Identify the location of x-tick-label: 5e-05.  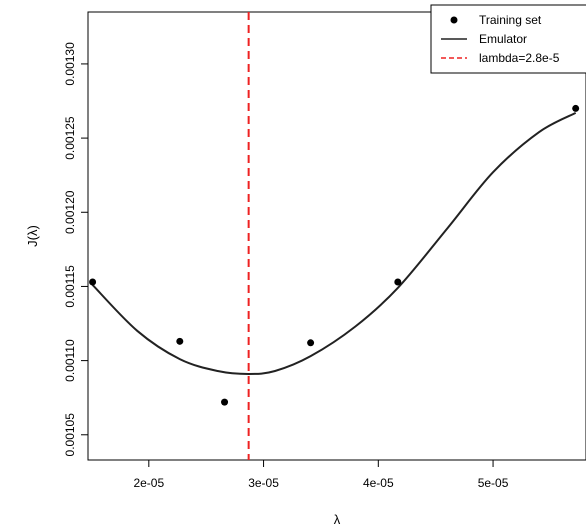
(493, 483).